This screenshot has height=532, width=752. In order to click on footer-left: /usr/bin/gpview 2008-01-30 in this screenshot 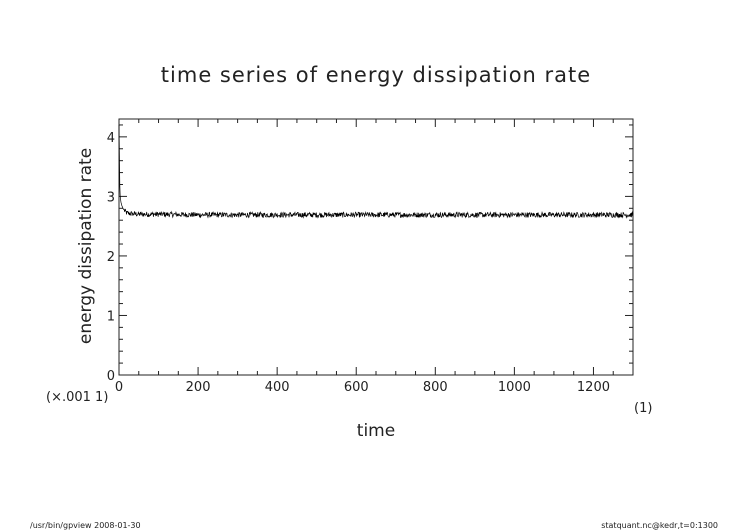, I will do `click(85, 525)`.